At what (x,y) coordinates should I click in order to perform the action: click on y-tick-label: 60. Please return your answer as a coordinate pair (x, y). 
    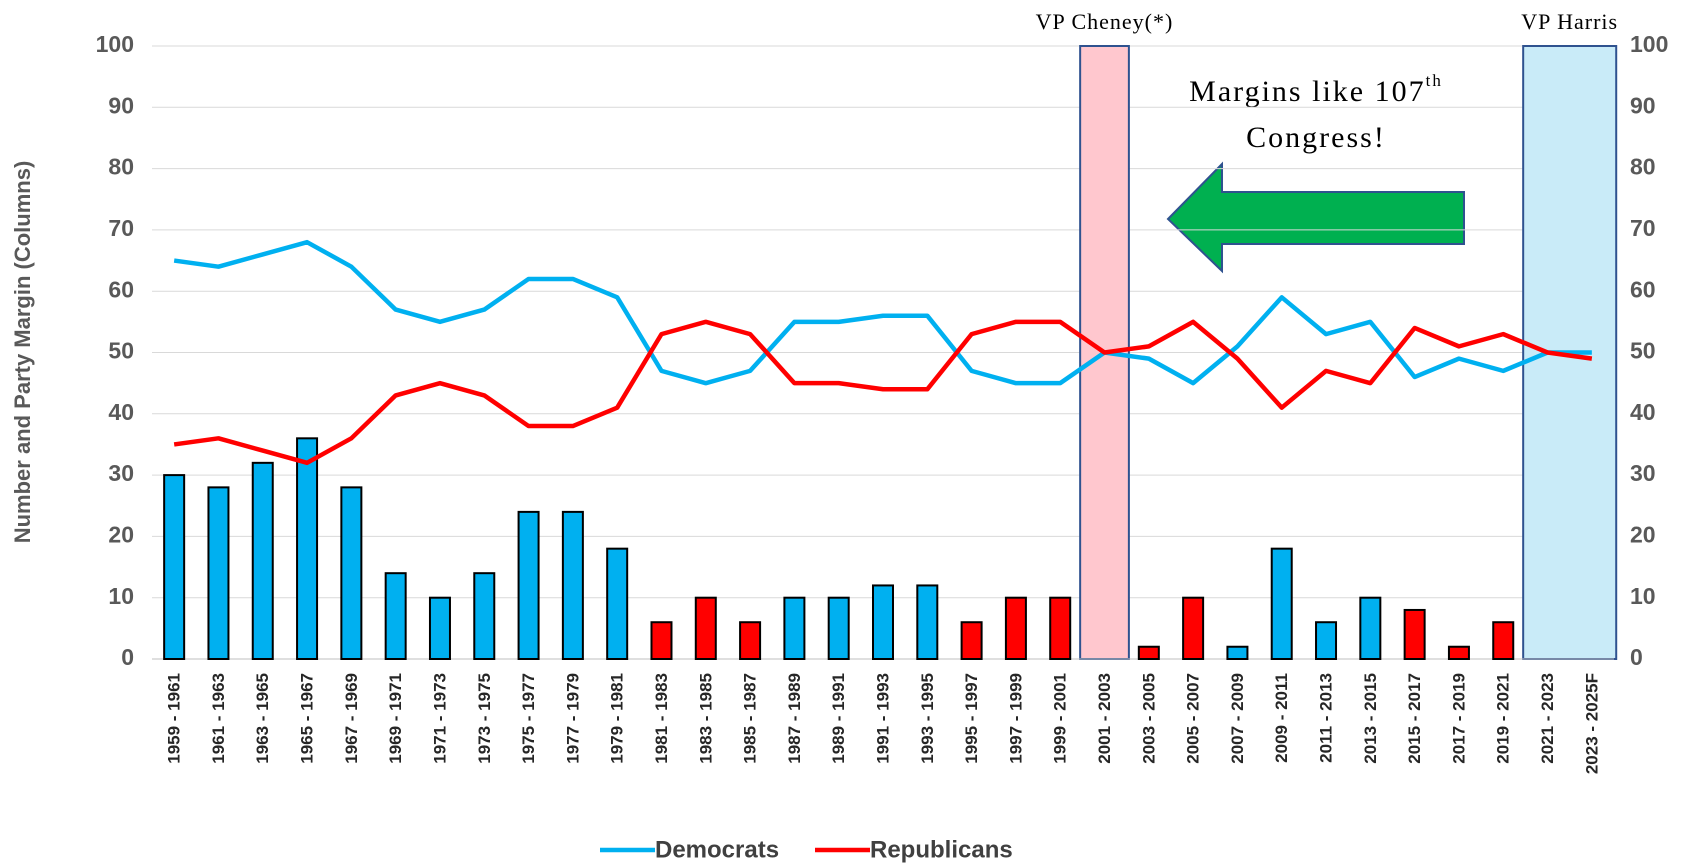
    Looking at the image, I should click on (121, 289).